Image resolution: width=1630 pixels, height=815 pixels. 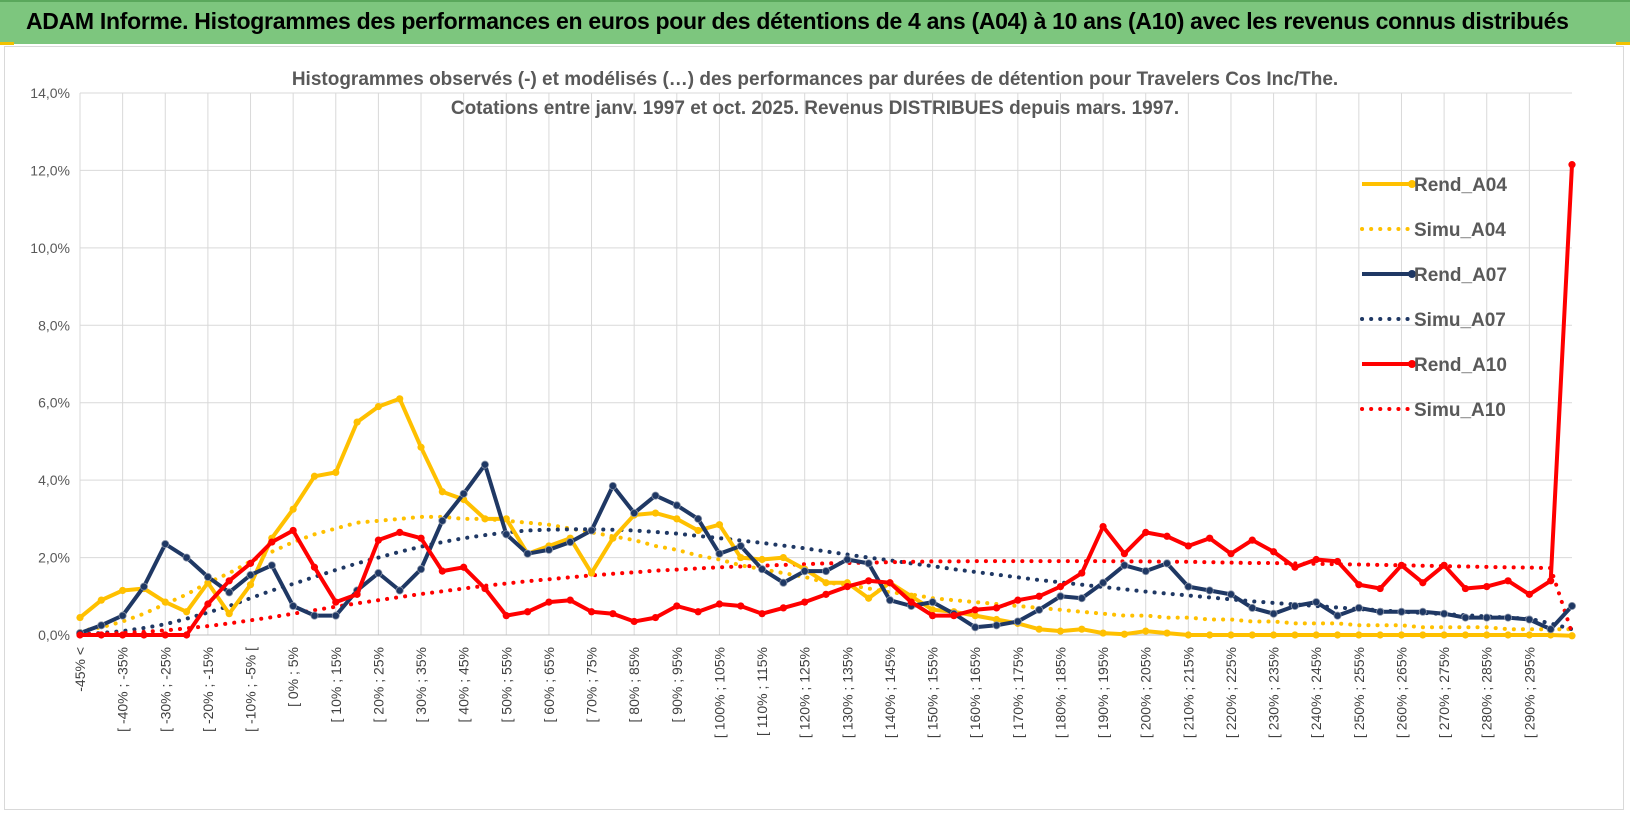 I want to click on x-tick-label: [ 280% ; 285%, so click(x=1487, y=692).